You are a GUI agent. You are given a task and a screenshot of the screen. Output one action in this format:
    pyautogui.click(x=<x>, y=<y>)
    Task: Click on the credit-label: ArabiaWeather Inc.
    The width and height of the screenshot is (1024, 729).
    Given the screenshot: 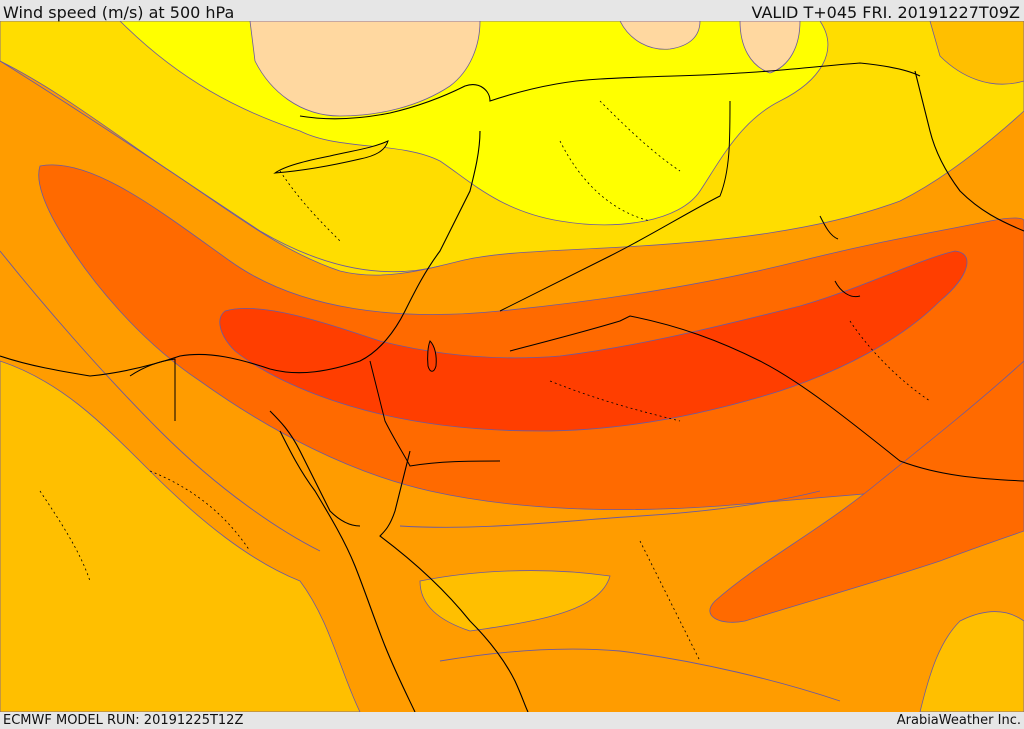 What is the action you would take?
    pyautogui.click(x=958, y=720)
    